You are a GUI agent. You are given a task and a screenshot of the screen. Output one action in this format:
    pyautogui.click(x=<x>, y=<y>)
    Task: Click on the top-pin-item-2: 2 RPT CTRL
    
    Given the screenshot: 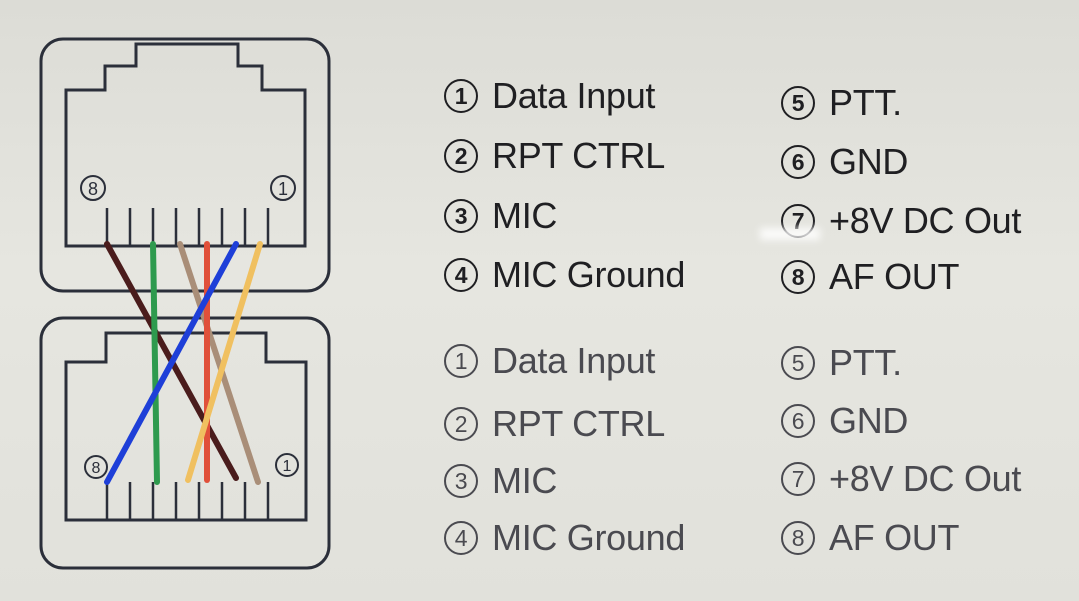 What is the action you would take?
    pyautogui.click(x=554, y=156)
    